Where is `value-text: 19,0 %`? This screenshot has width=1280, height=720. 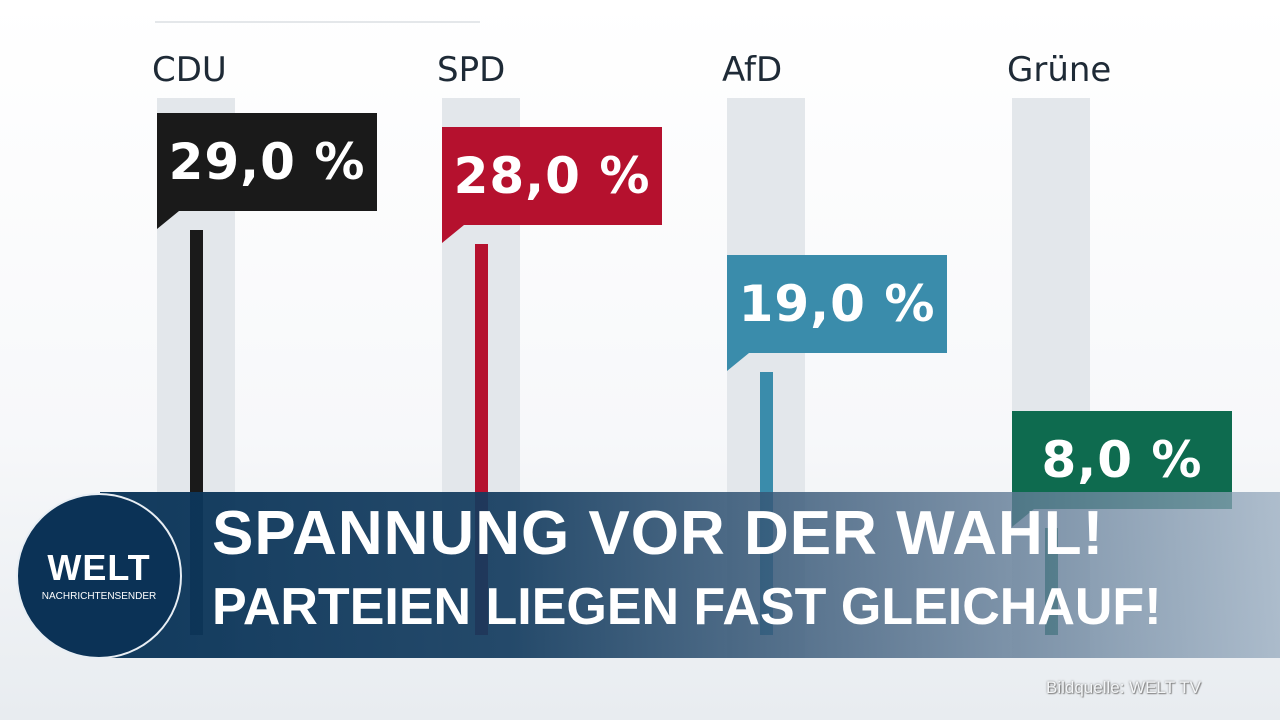
value-text: 19,0 % is located at coordinates (837, 304).